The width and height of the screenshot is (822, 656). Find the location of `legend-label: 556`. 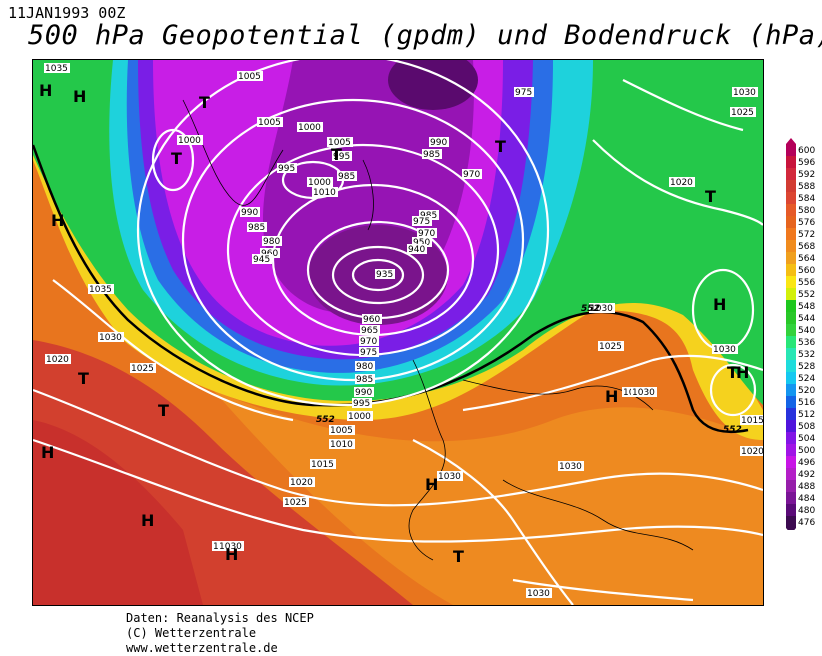

legend-label: 556 is located at coordinates (806, 283).